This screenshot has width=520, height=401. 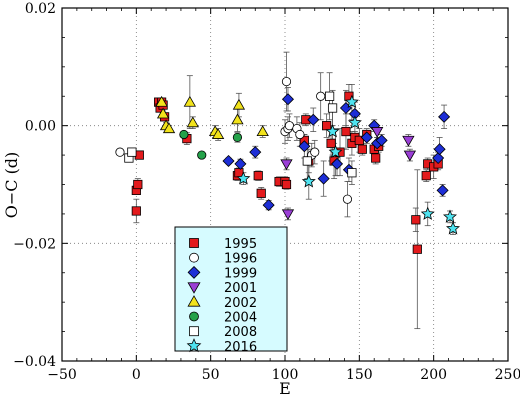 What do you see at coordinates (240, 259) in the screenshot?
I see `legend-label-1996: 1996` at bounding box center [240, 259].